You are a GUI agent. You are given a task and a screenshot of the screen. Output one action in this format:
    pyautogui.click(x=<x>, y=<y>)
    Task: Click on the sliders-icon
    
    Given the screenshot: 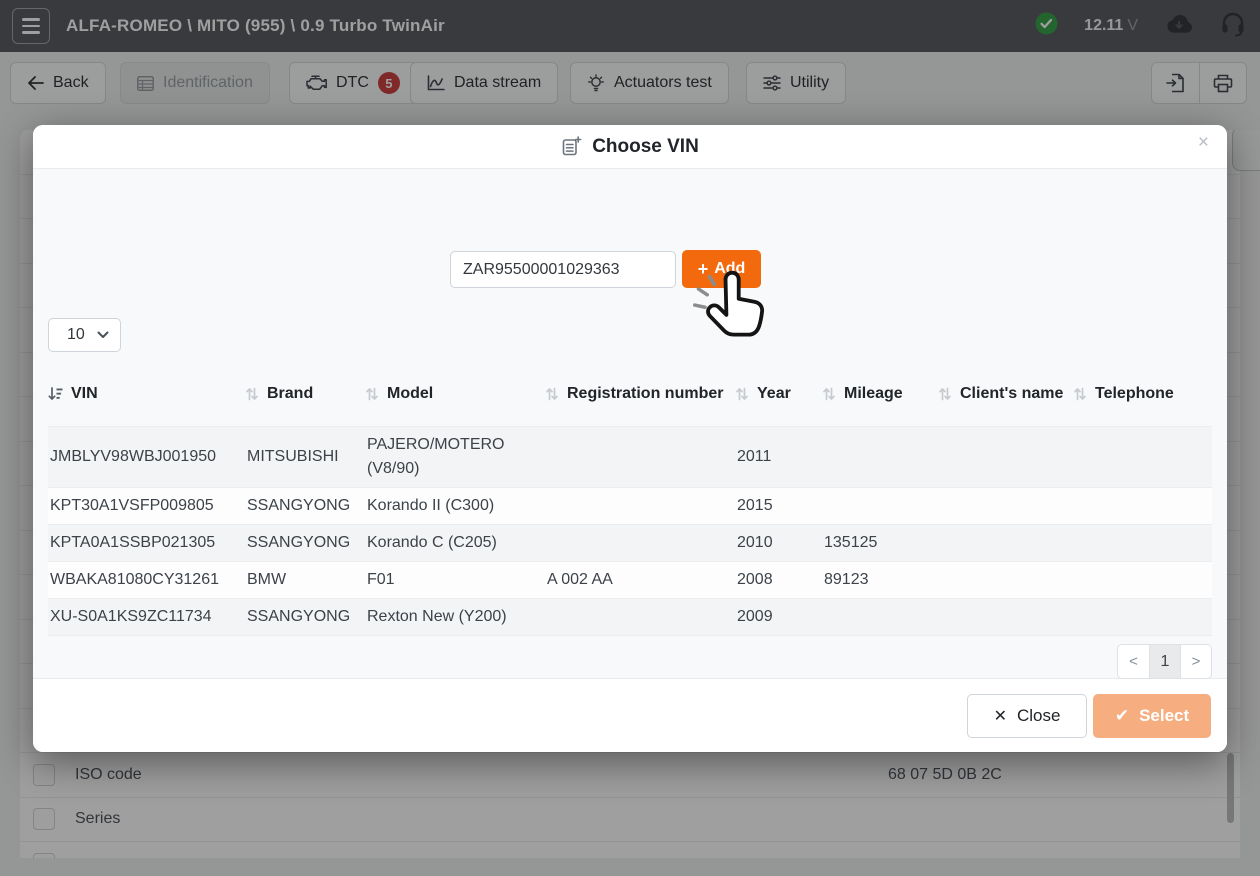 What is the action you would take?
    pyautogui.click(x=772, y=83)
    